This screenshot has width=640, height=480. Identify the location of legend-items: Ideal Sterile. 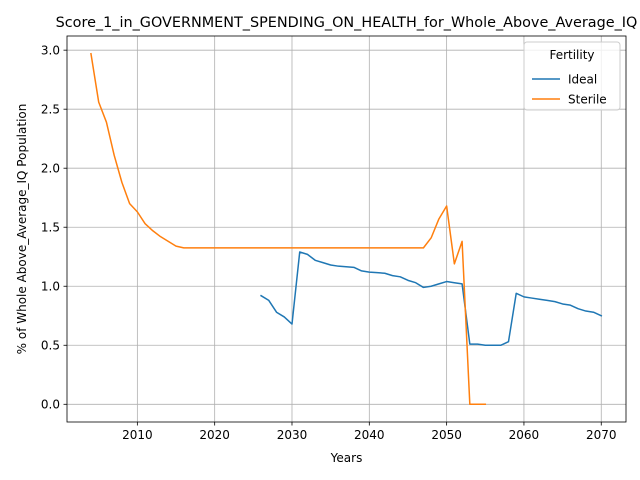
(569, 89).